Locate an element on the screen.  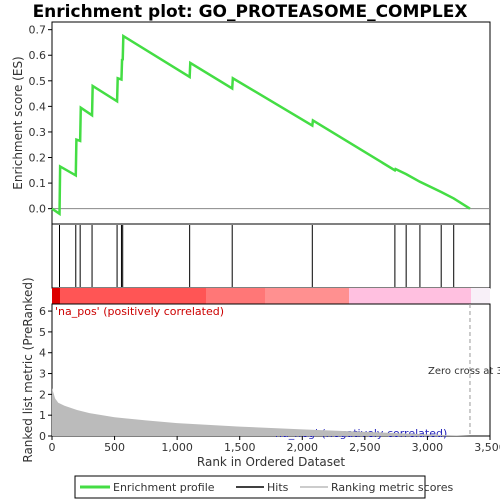
y-tick-label: 0.0 is located at coordinates (38, 209).